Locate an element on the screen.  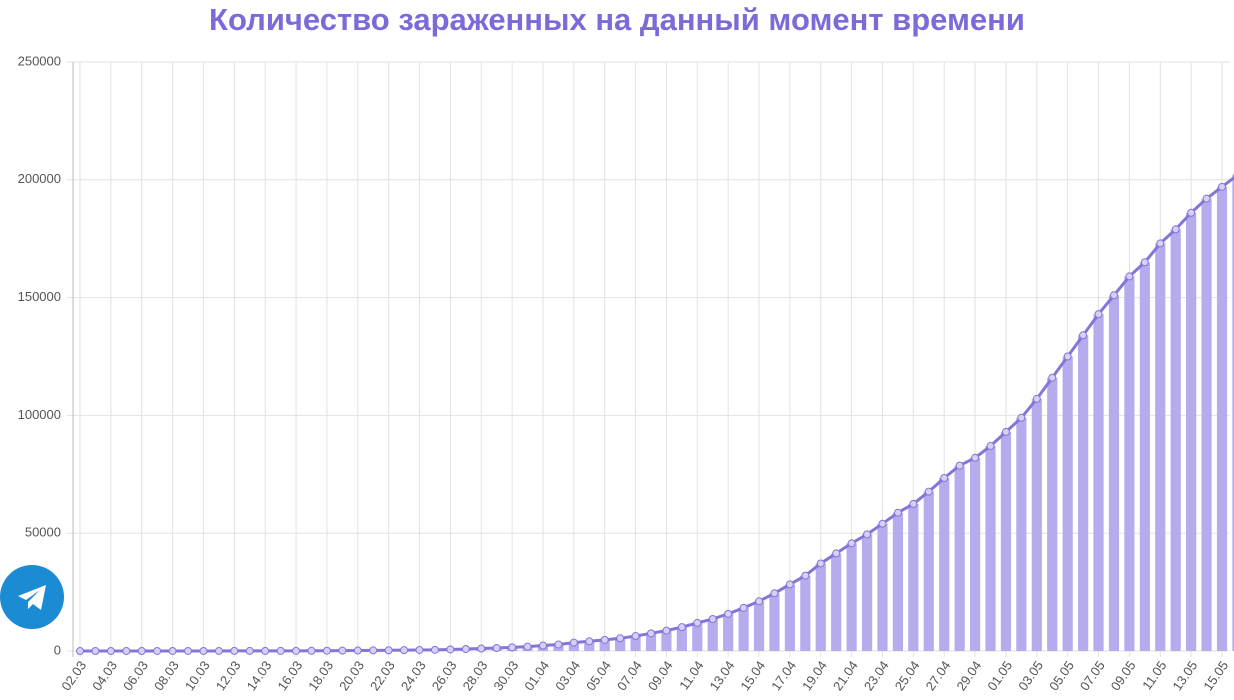
x-tick-label: 27.04 is located at coordinates (938, 675).